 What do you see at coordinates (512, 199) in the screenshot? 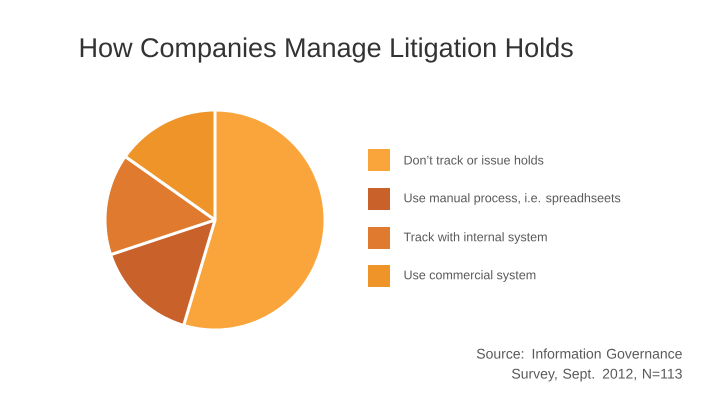
I see `legend-label: Use manual process, i.e. spreadhseets` at bounding box center [512, 199].